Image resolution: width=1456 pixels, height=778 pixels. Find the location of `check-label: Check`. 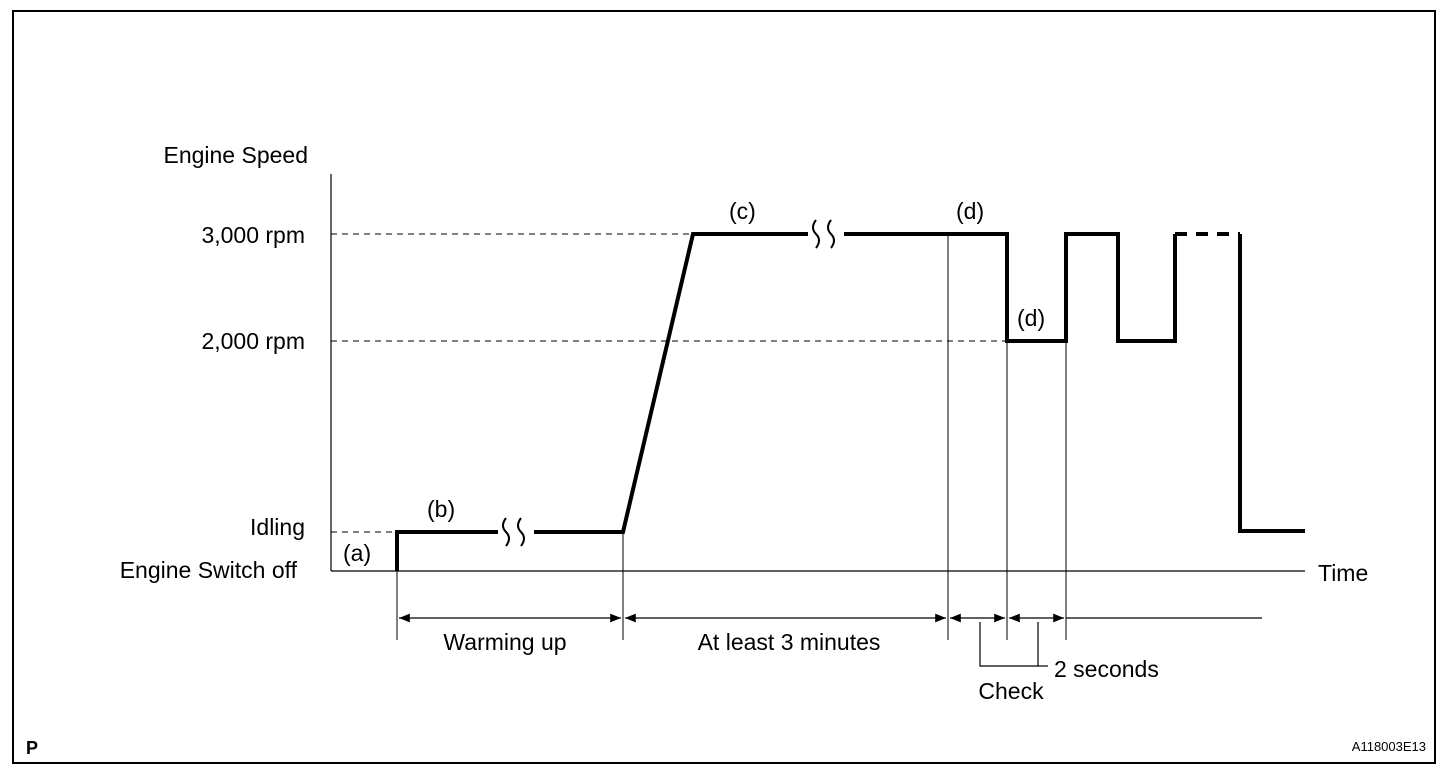

check-label: Check is located at coordinates (1011, 691).